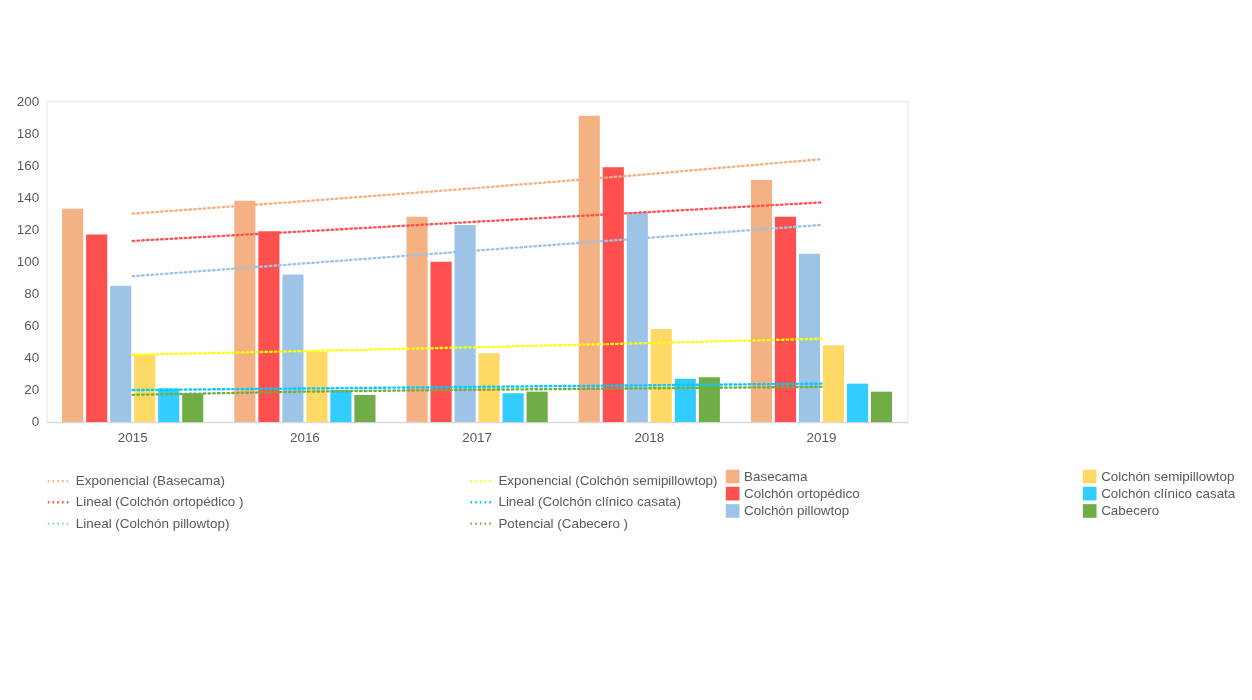 This screenshot has height=700, width=1252. Describe the element at coordinates (649, 438) in the screenshot. I see `x-tick-label: 2018` at that location.